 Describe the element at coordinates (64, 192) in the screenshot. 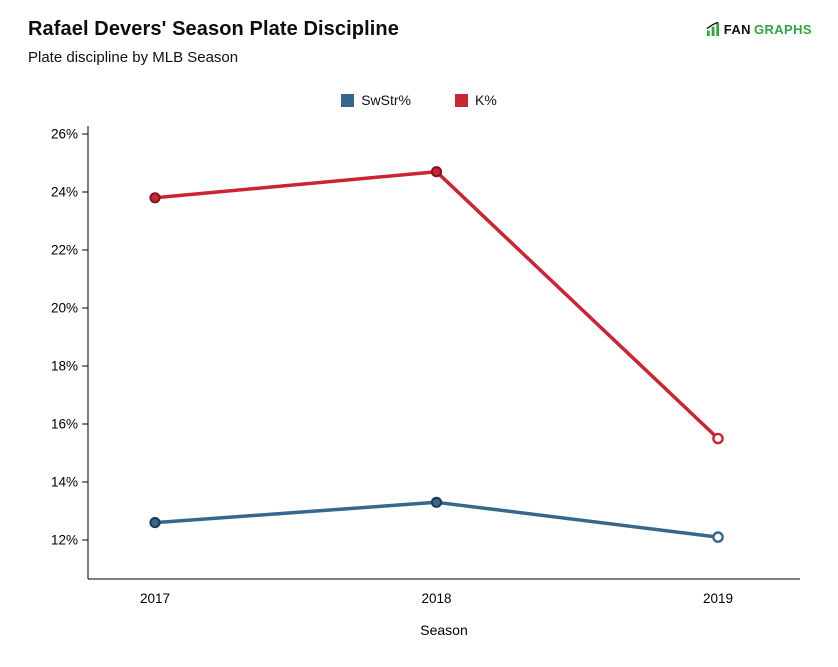

I see `y-tick-label: 24%` at that location.